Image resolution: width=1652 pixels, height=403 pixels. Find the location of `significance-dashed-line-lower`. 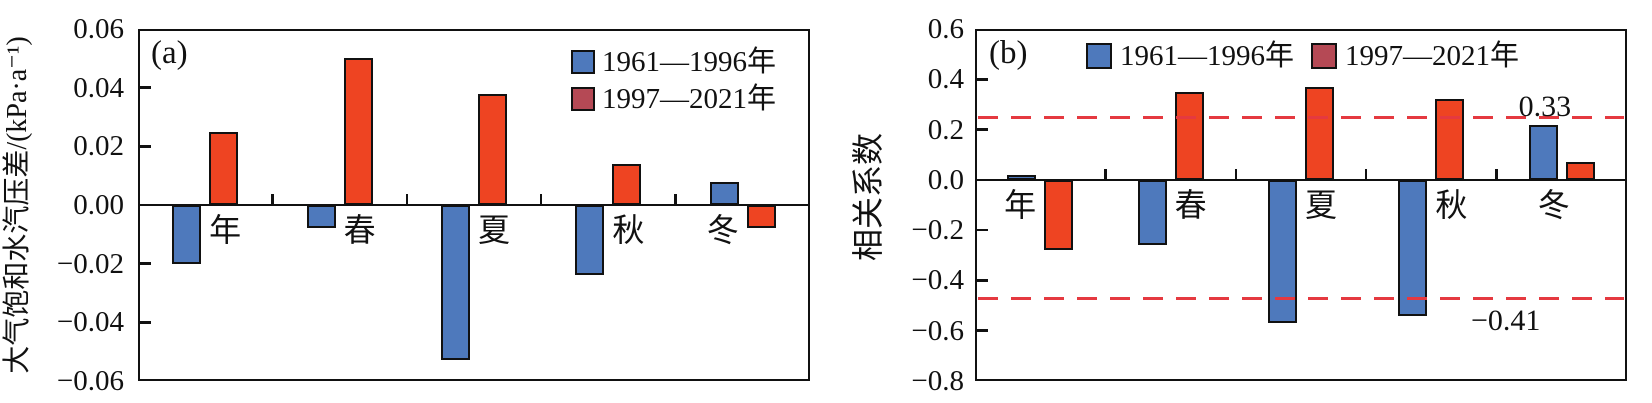

significance-dashed-line-lower is located at coordinates (1301, 298).